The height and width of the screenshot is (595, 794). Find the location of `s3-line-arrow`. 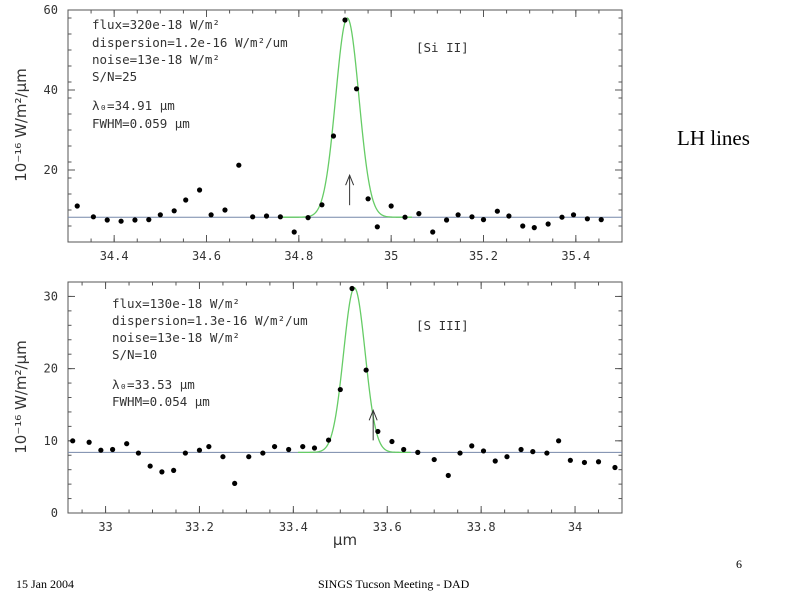

s3-line-arrow is located at coordinates (373, 425).